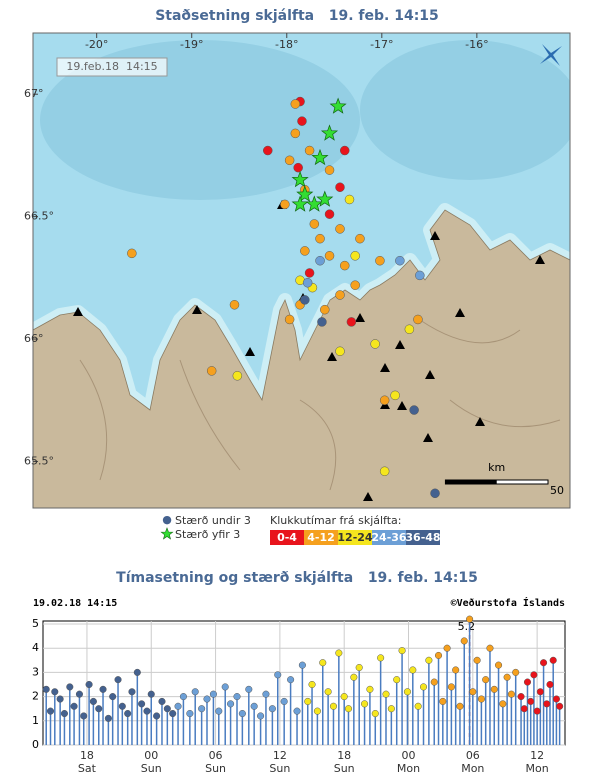  What do you see at coordinates (473, 755) in the screenshot?
I see `x-tick-label: 06` at bounding box center [473, 755].